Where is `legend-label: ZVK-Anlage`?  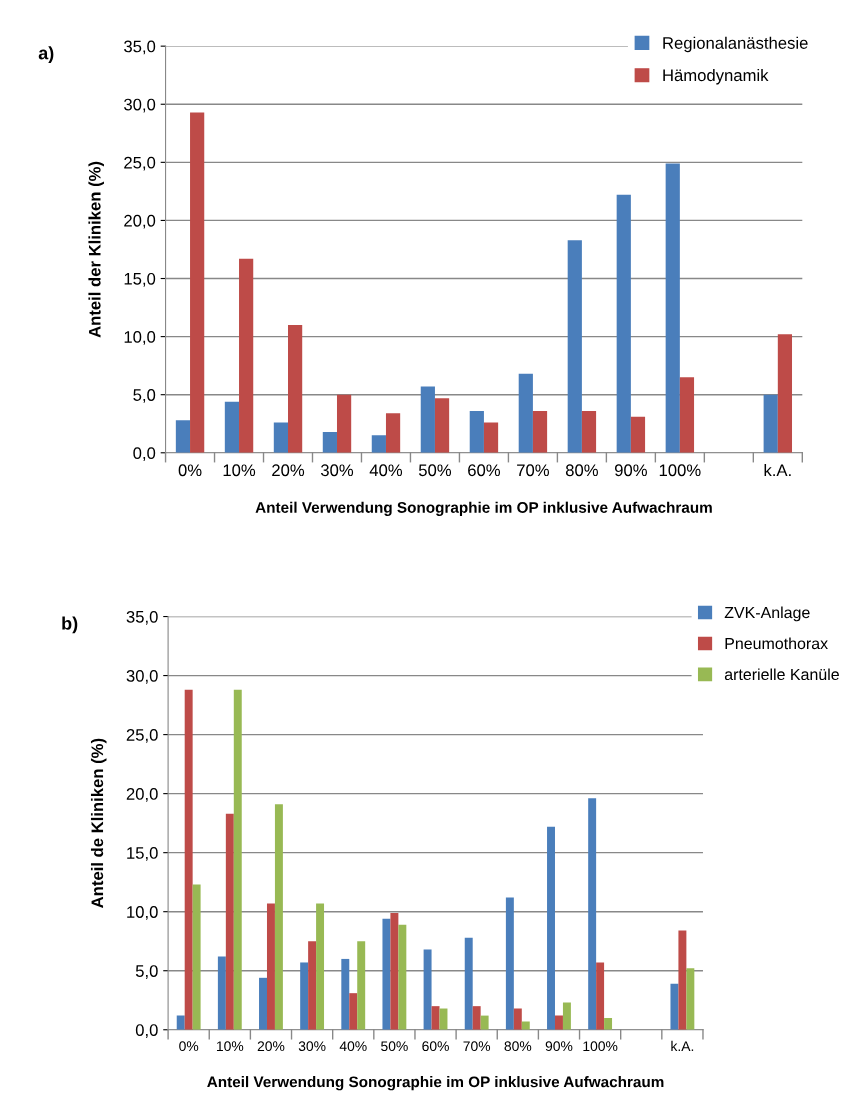
legend-label: ZVK-Anlage is located at coordinates (767, 614).